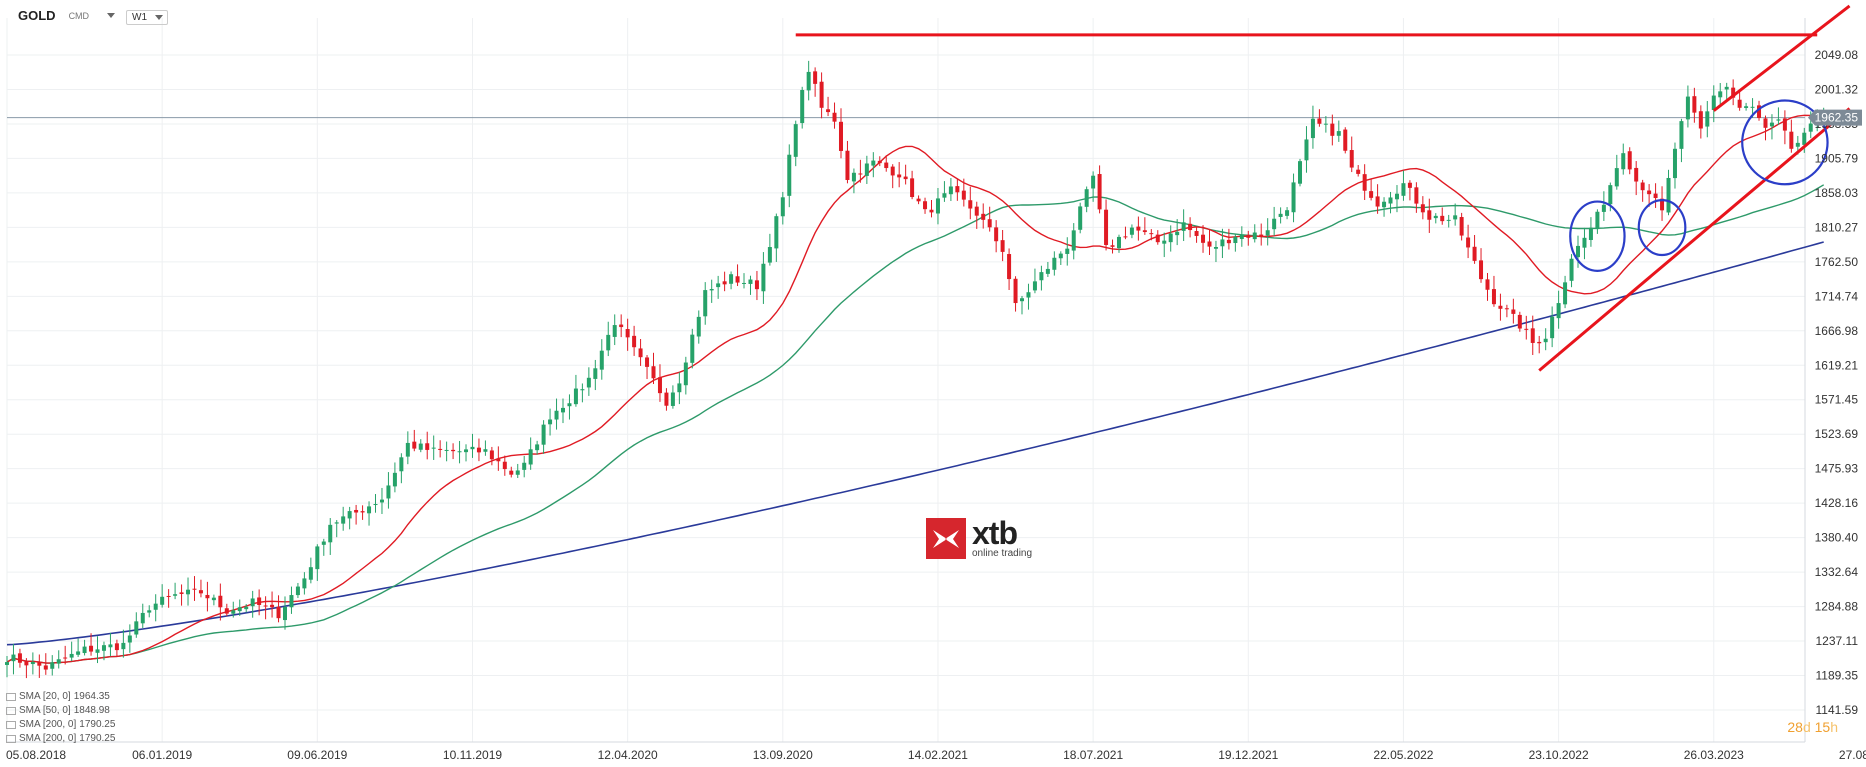  Describe the element at coordinates (783, 755) in the screenshot. I see `x-tick-label: 13.09.2020` at that location.